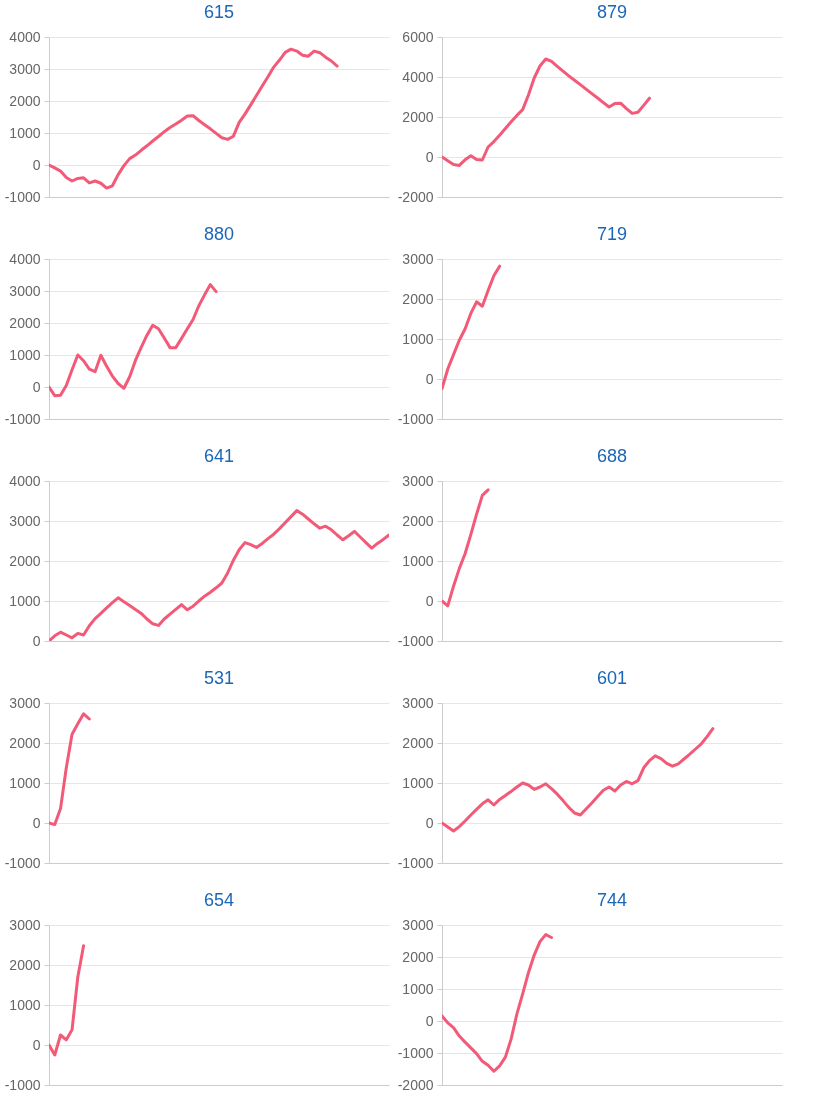 Image resolution: width=818 pixels, height=1105 pixels. What do you see at coordinates (612, 456) in the screenshot?
I see `chart-title: 688` at bounding box center [612, 456].